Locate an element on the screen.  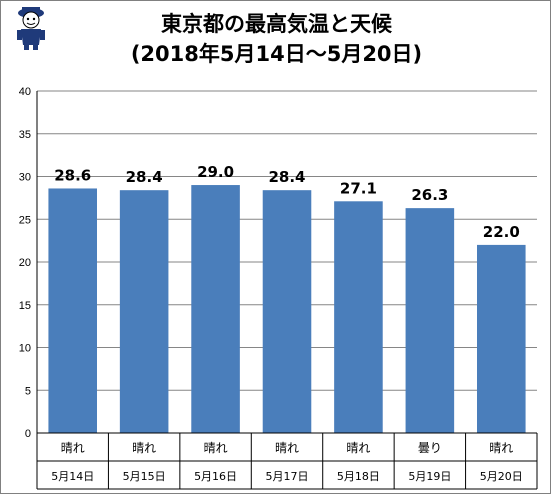
y-tick-label: 15 is located at coordinates (25, 306).